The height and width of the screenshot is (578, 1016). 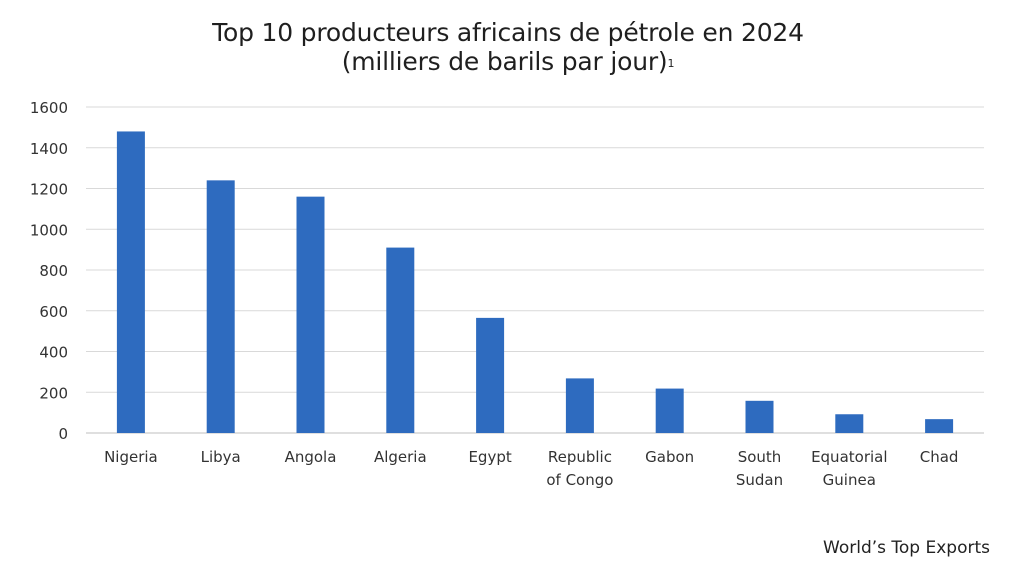 What do you see at coordinates (939, 457) in the screenshot?
I see `x-tick-label: Chad` at bounding box center [939, 457].